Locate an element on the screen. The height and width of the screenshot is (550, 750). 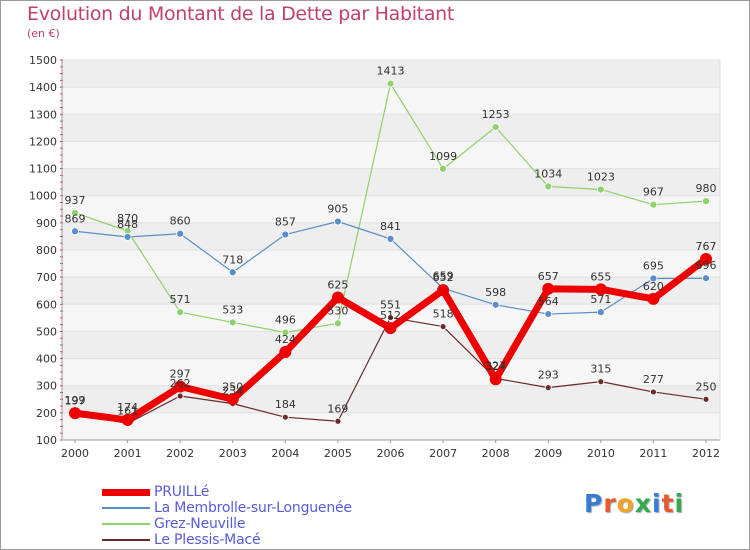
data-label: 327 is located at coordinates (495, 365).